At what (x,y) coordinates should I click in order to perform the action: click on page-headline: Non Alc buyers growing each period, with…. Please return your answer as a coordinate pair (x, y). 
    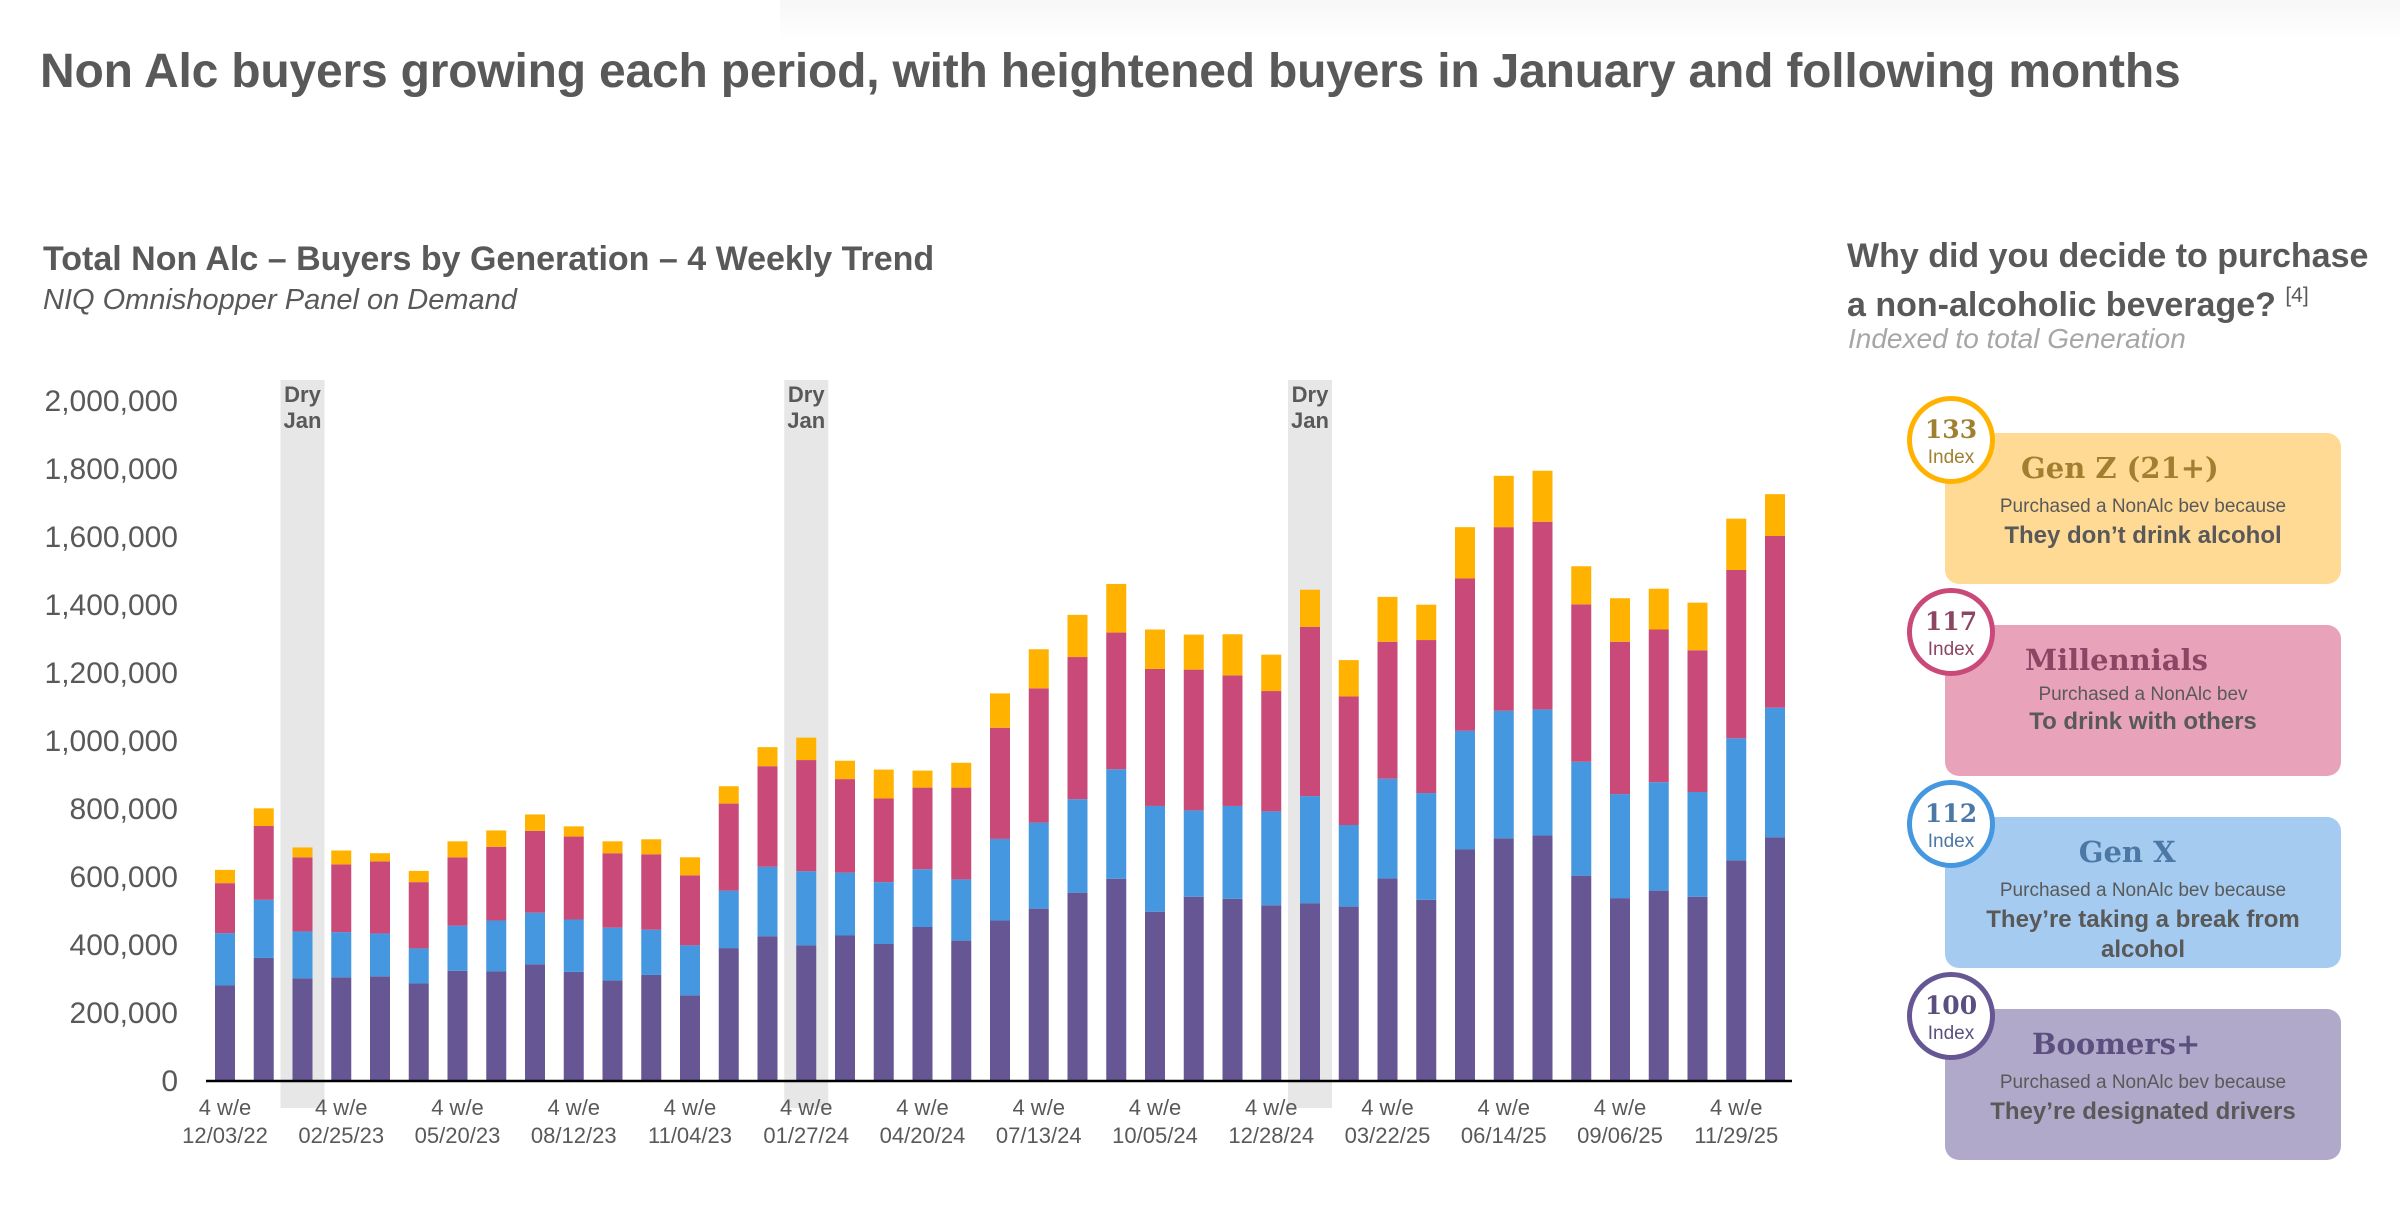
    Looking at the image, I should click on (1110, 71).